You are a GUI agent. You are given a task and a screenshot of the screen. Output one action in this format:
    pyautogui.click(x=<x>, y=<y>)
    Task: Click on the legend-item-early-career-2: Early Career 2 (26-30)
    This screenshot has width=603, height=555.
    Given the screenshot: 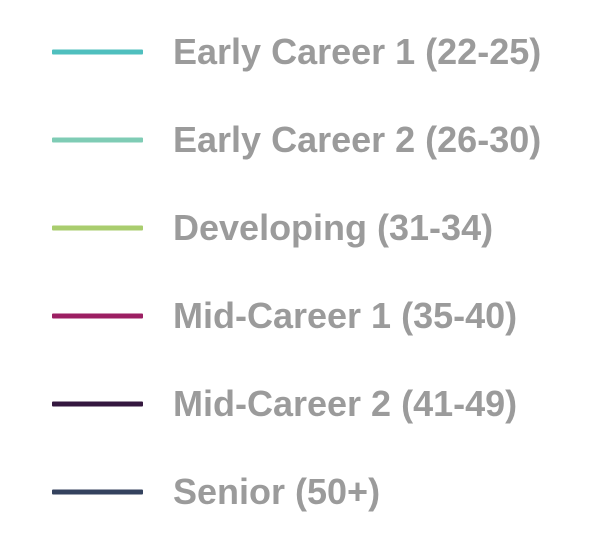 What is the action you would take?
    pyautogui.click(x=301, y=140)
    